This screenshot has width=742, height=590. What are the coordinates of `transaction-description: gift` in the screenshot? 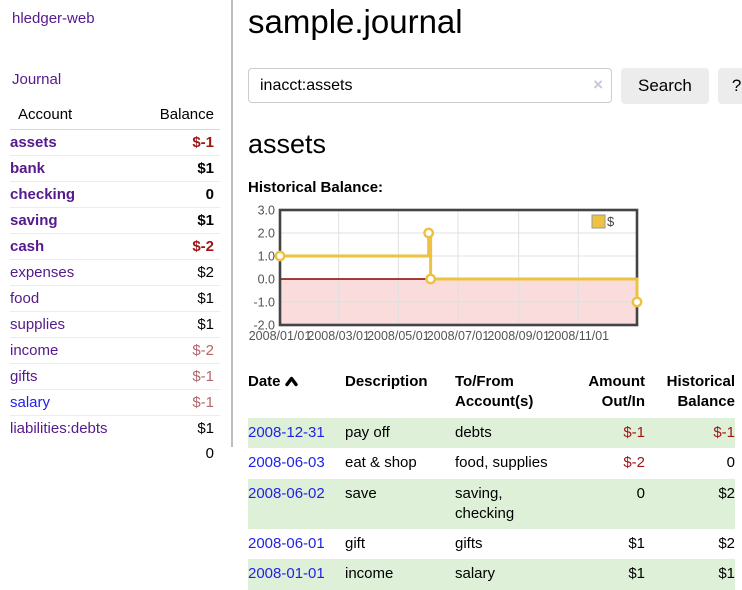 It's located at (355, 544).